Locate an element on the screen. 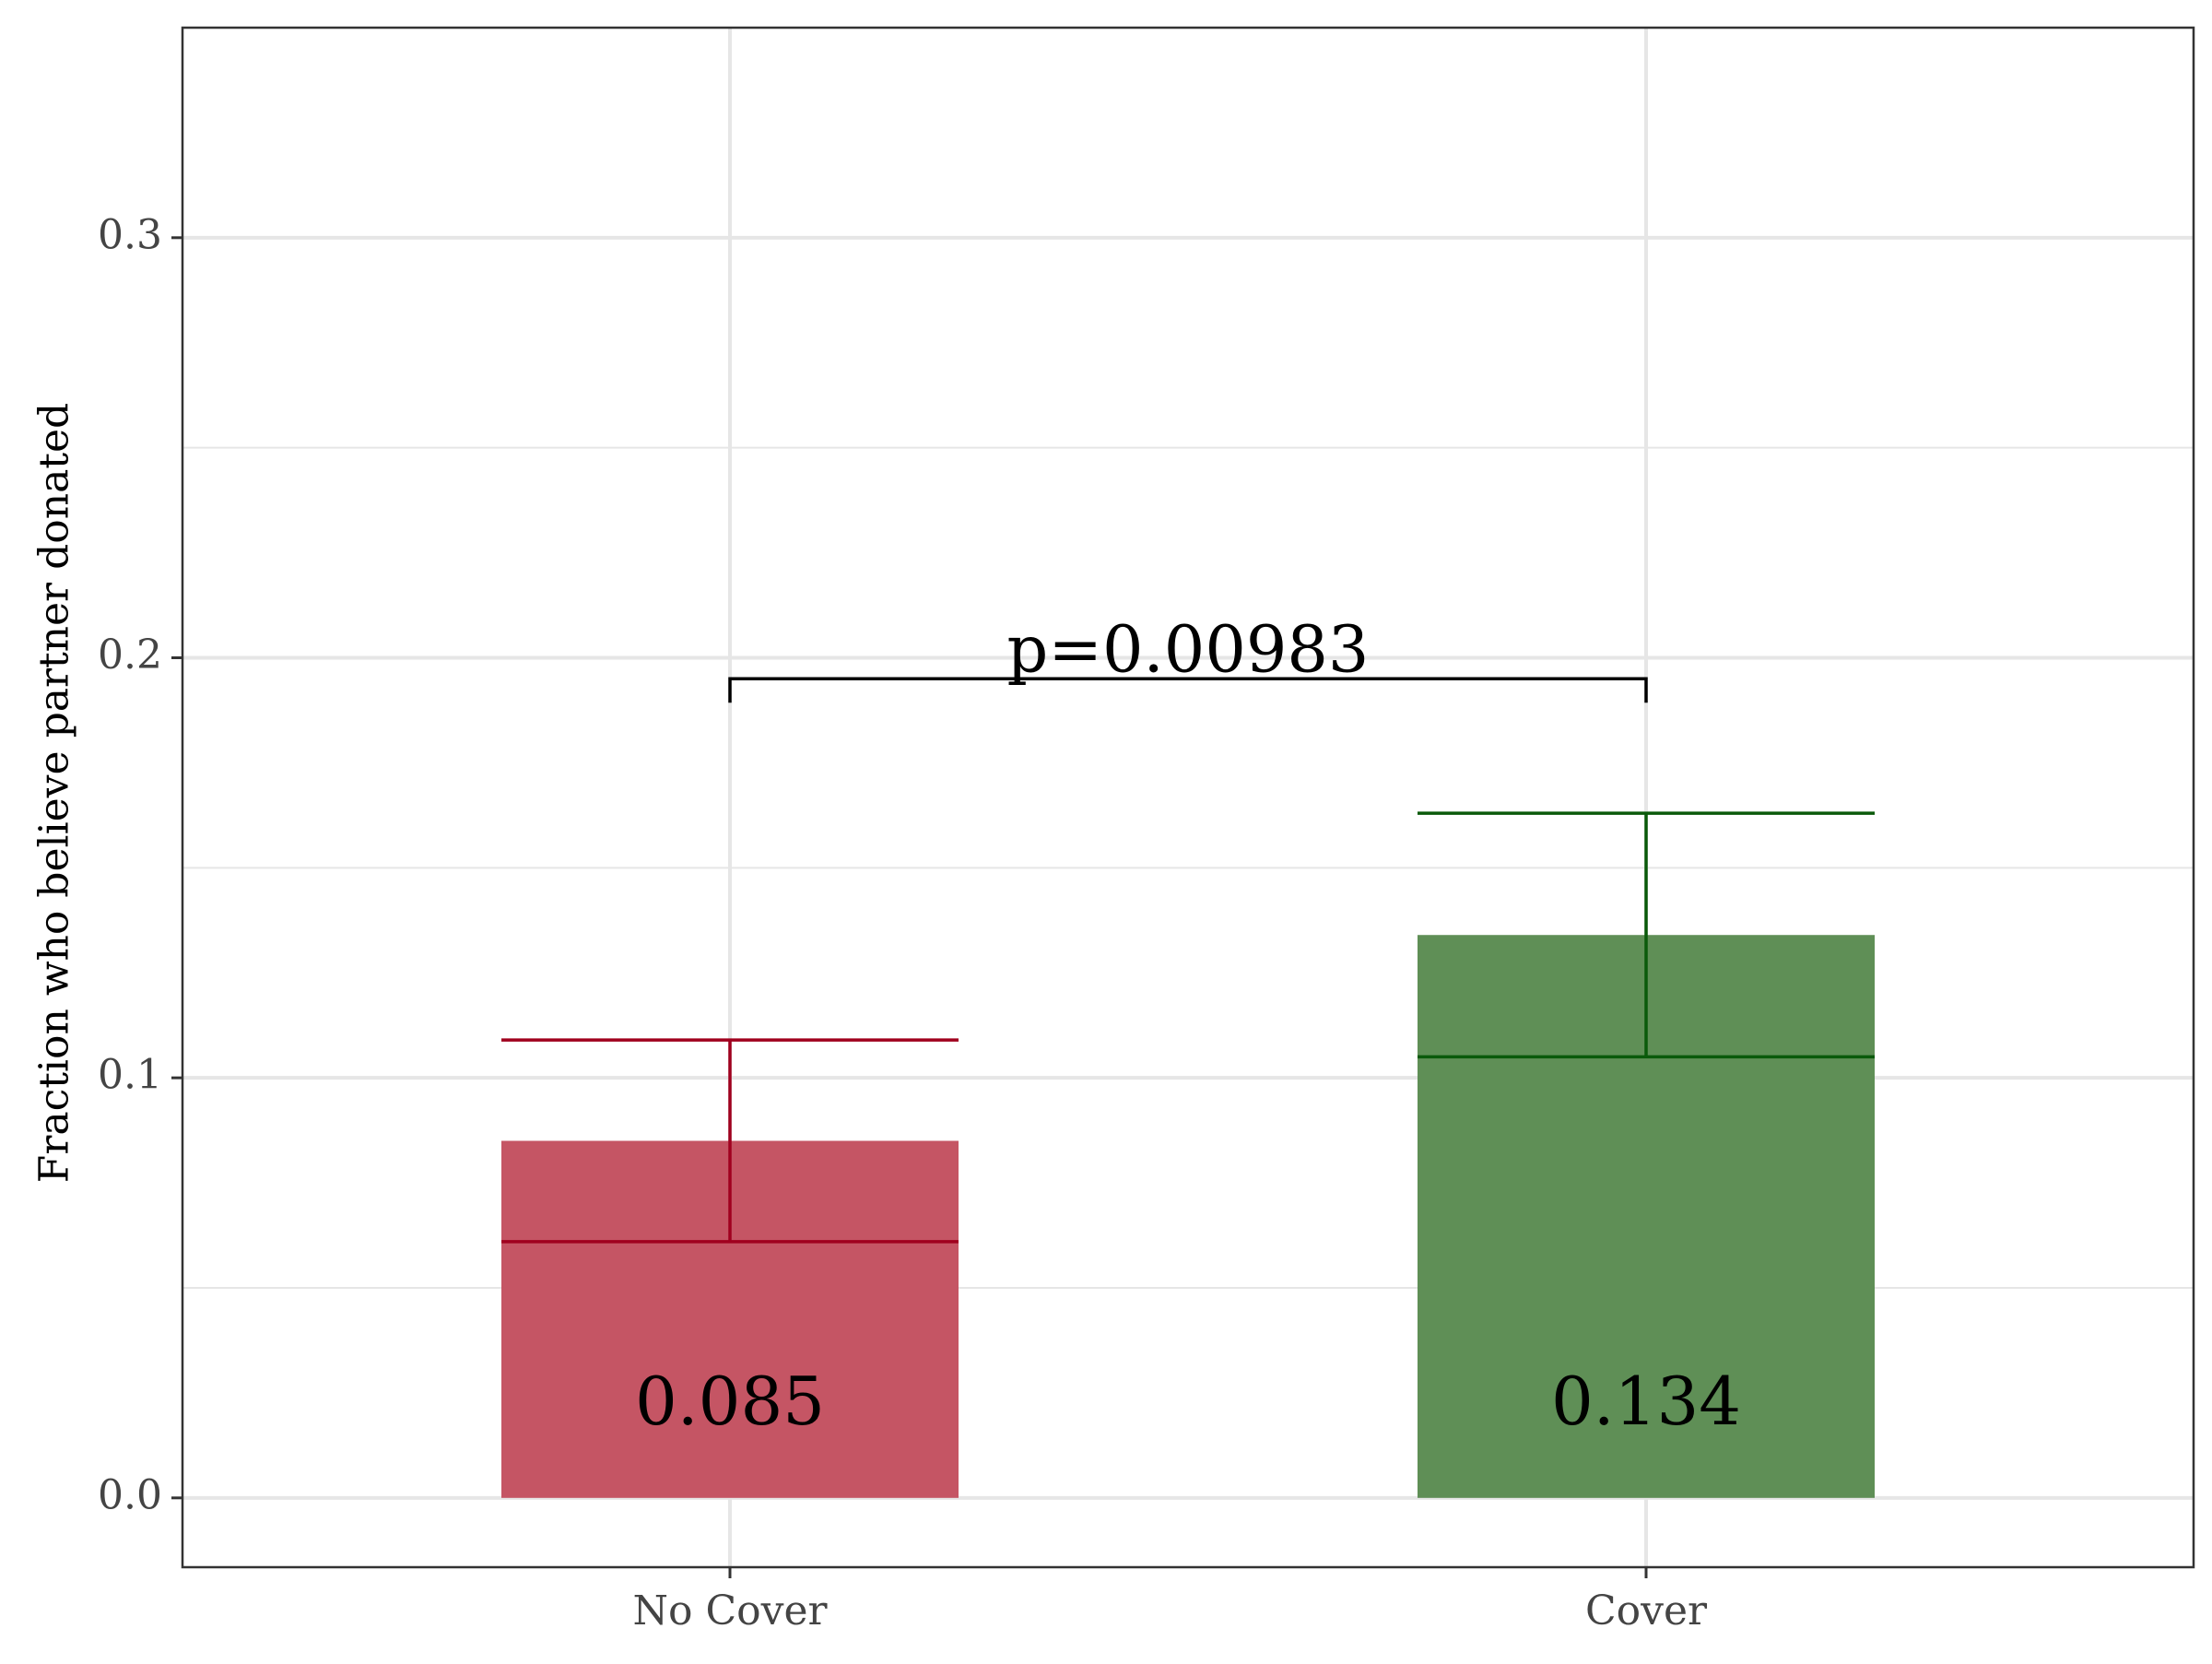  significance-bracket is located at coordinates (1188, 690).